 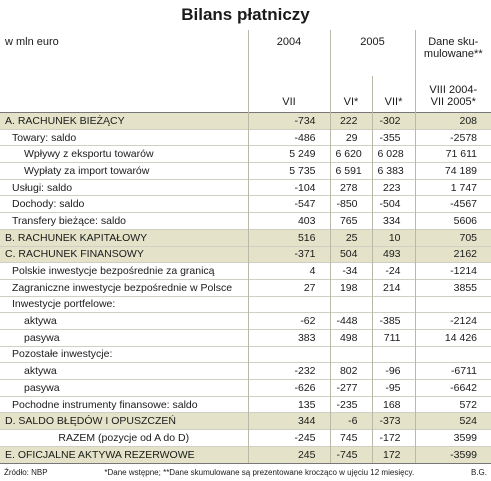 What do you see at coordinates (288, 438) in the screenshot?
I see `value-cell: -245` at bounding box center [288, 438].